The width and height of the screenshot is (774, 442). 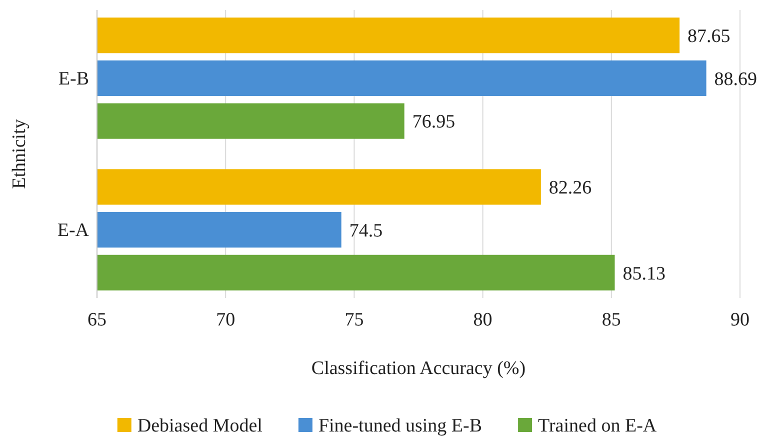 I want to click on x-tick-label: 75, so click(x=354, y=319).